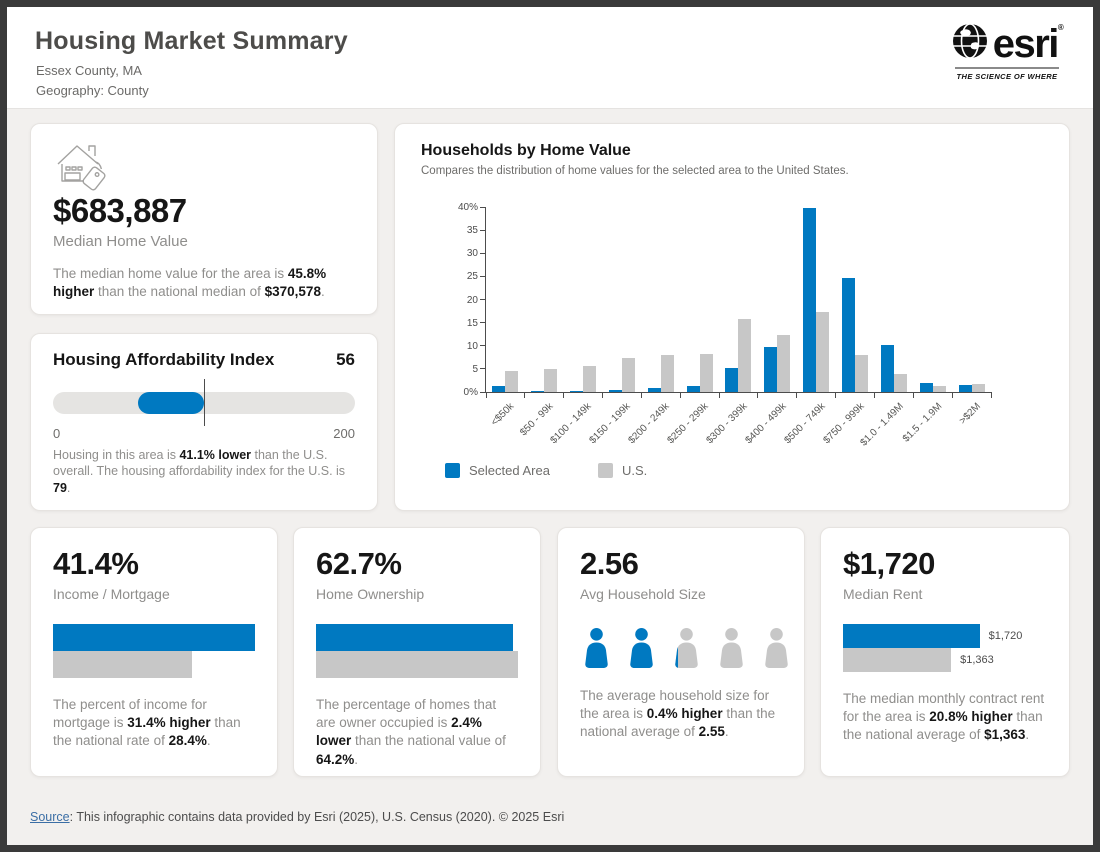  I want to click on income-mortgage-label: Income / Mortgage, so click(111, 594).